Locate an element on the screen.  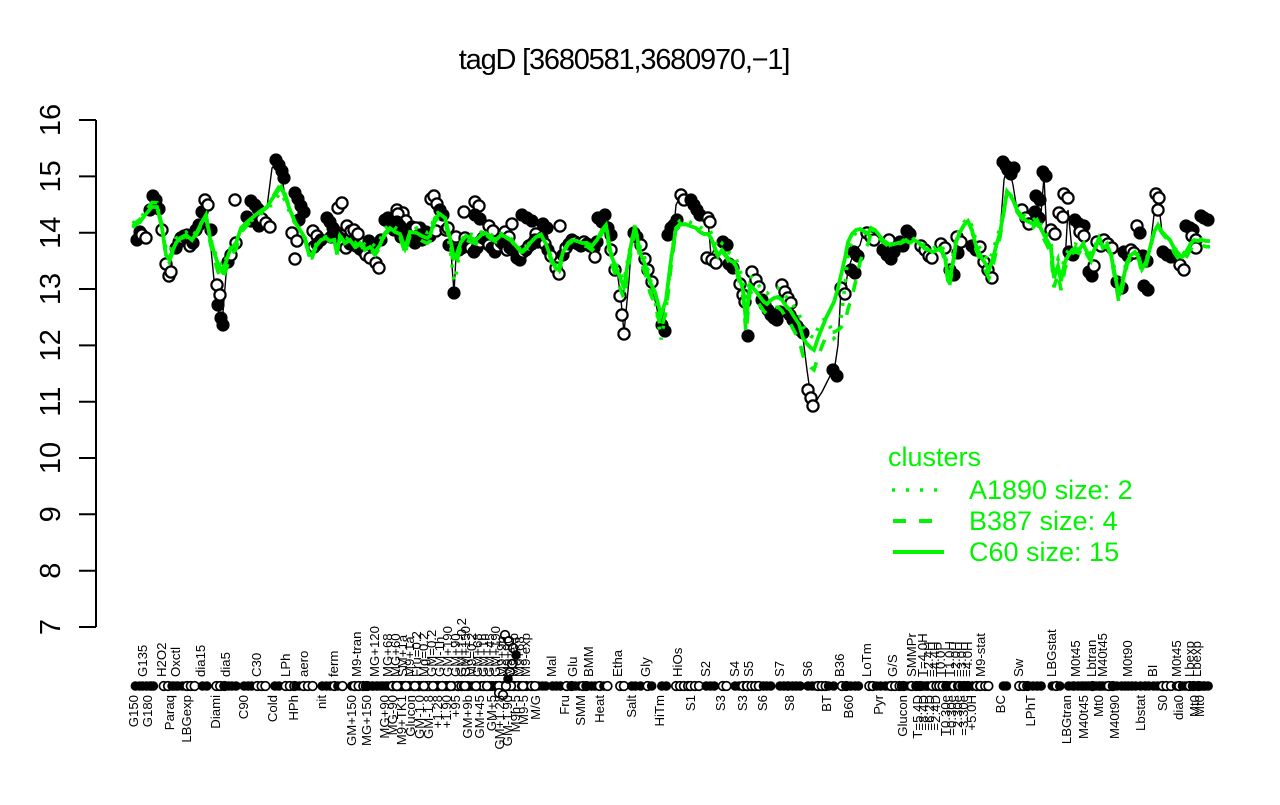
svg-text: BT is located at coordinates (826, 703).